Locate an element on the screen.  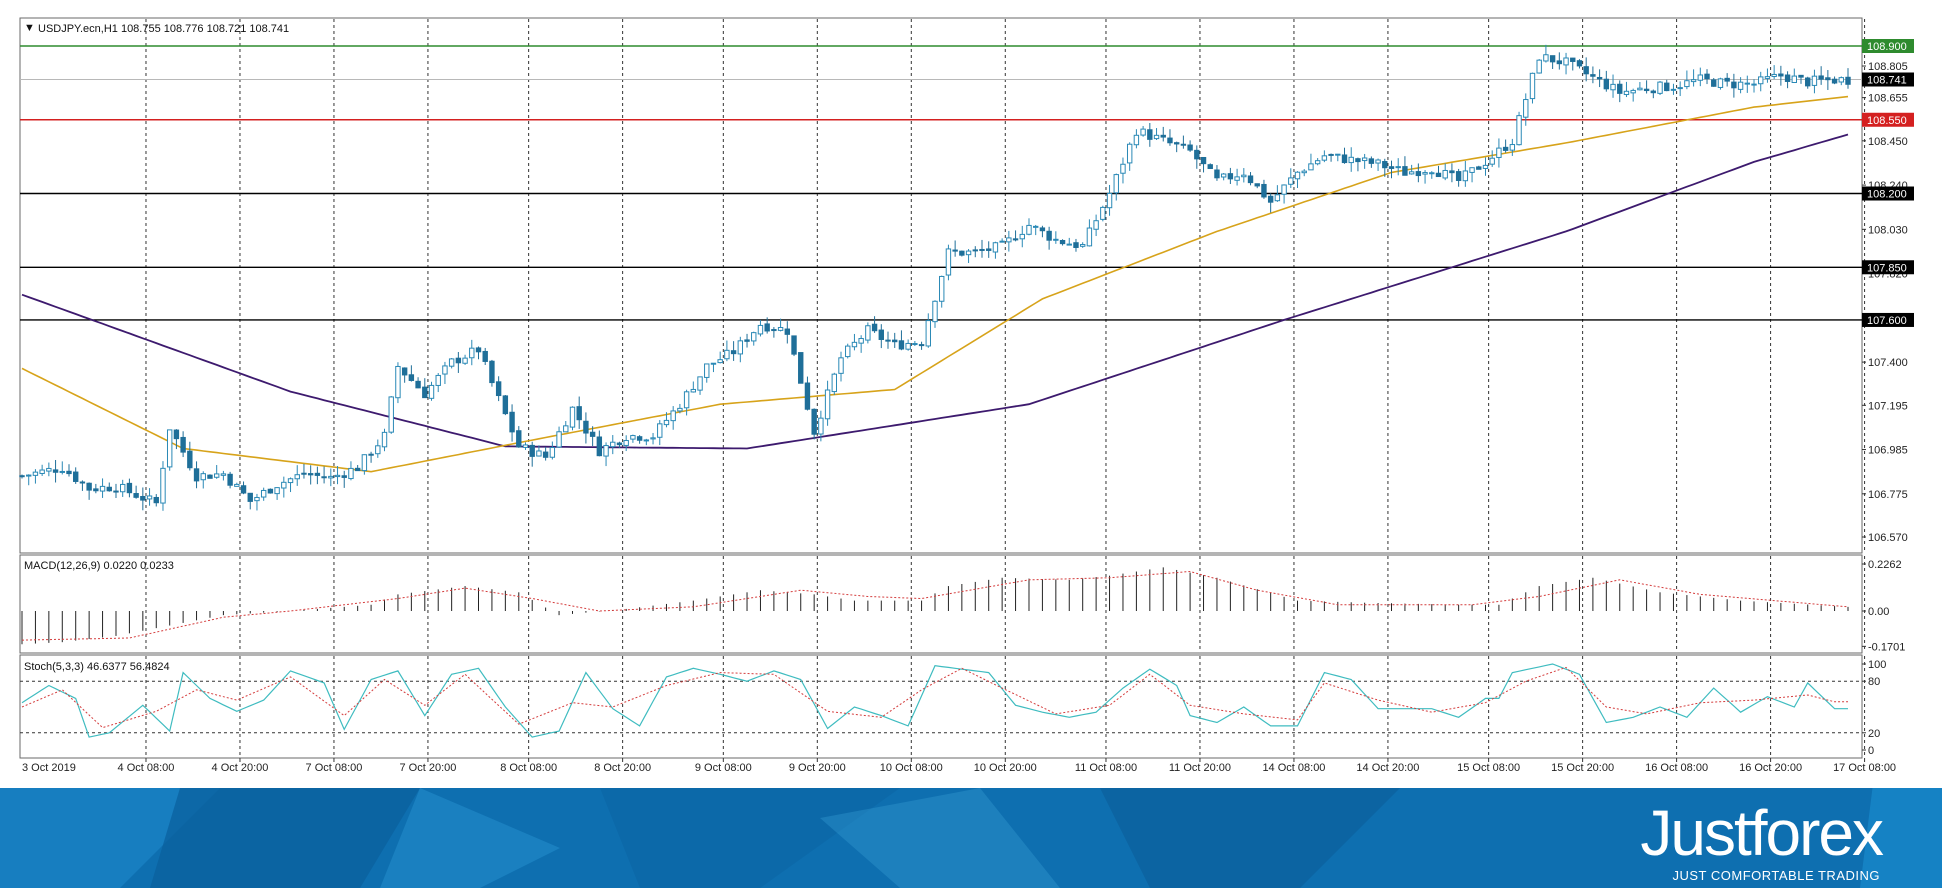
price-tick-label: 108.030 is located at coordinates (1888, 230).